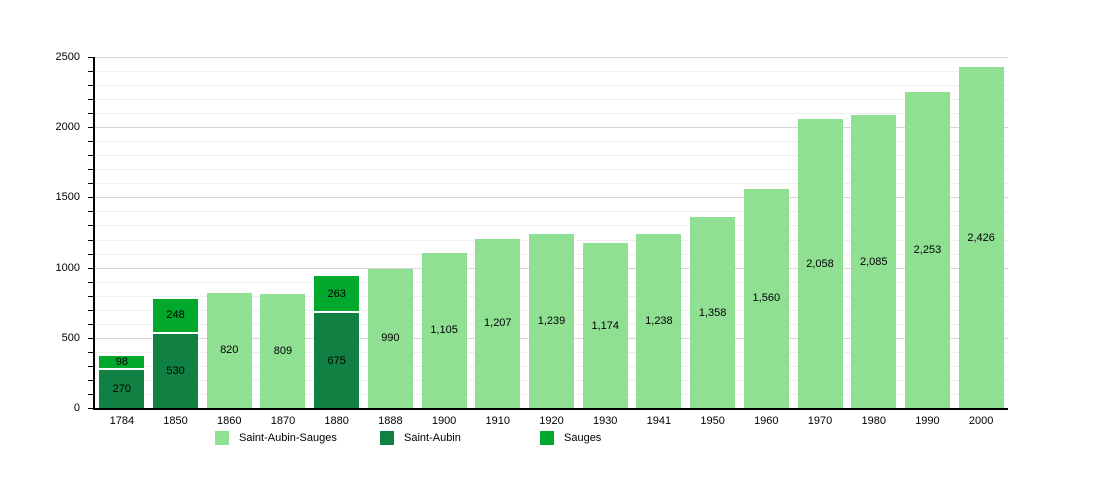 This screenshot has height=500, width=1100. I want to click on bar-segment-saint-aubin-sauges-1990: 2,253, so click(927, 249).